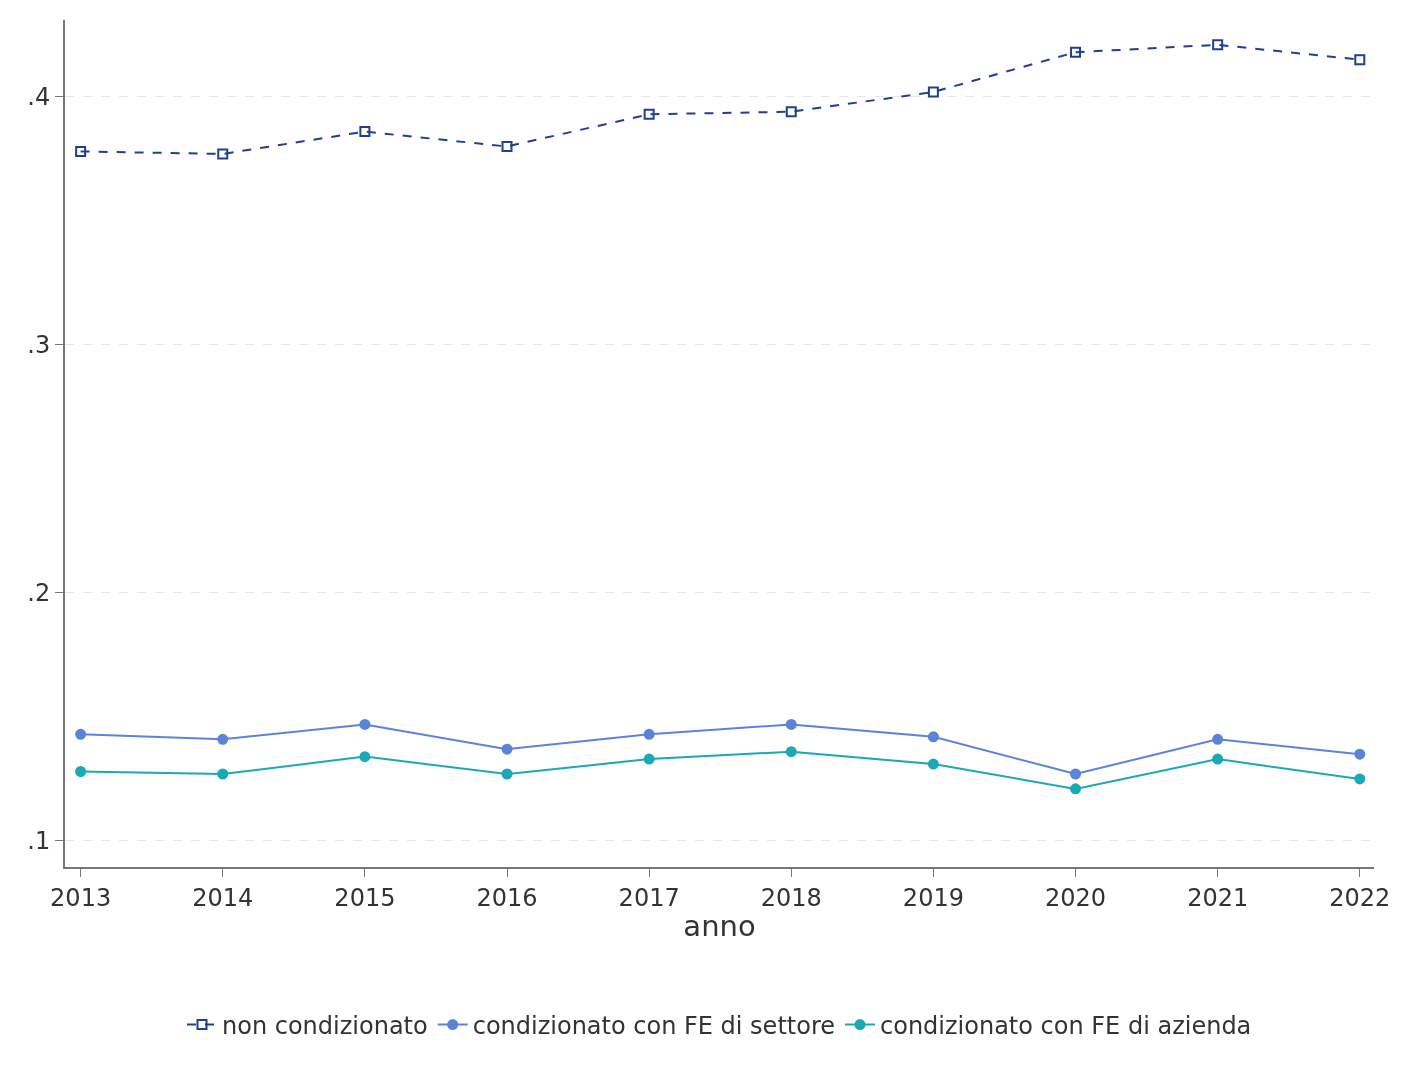 The height and width of the screenshot is (1067, 1402). Describe the element at coordinates (365, 897) in the screenshot. I see `x-tick-label: 2015` at that location.